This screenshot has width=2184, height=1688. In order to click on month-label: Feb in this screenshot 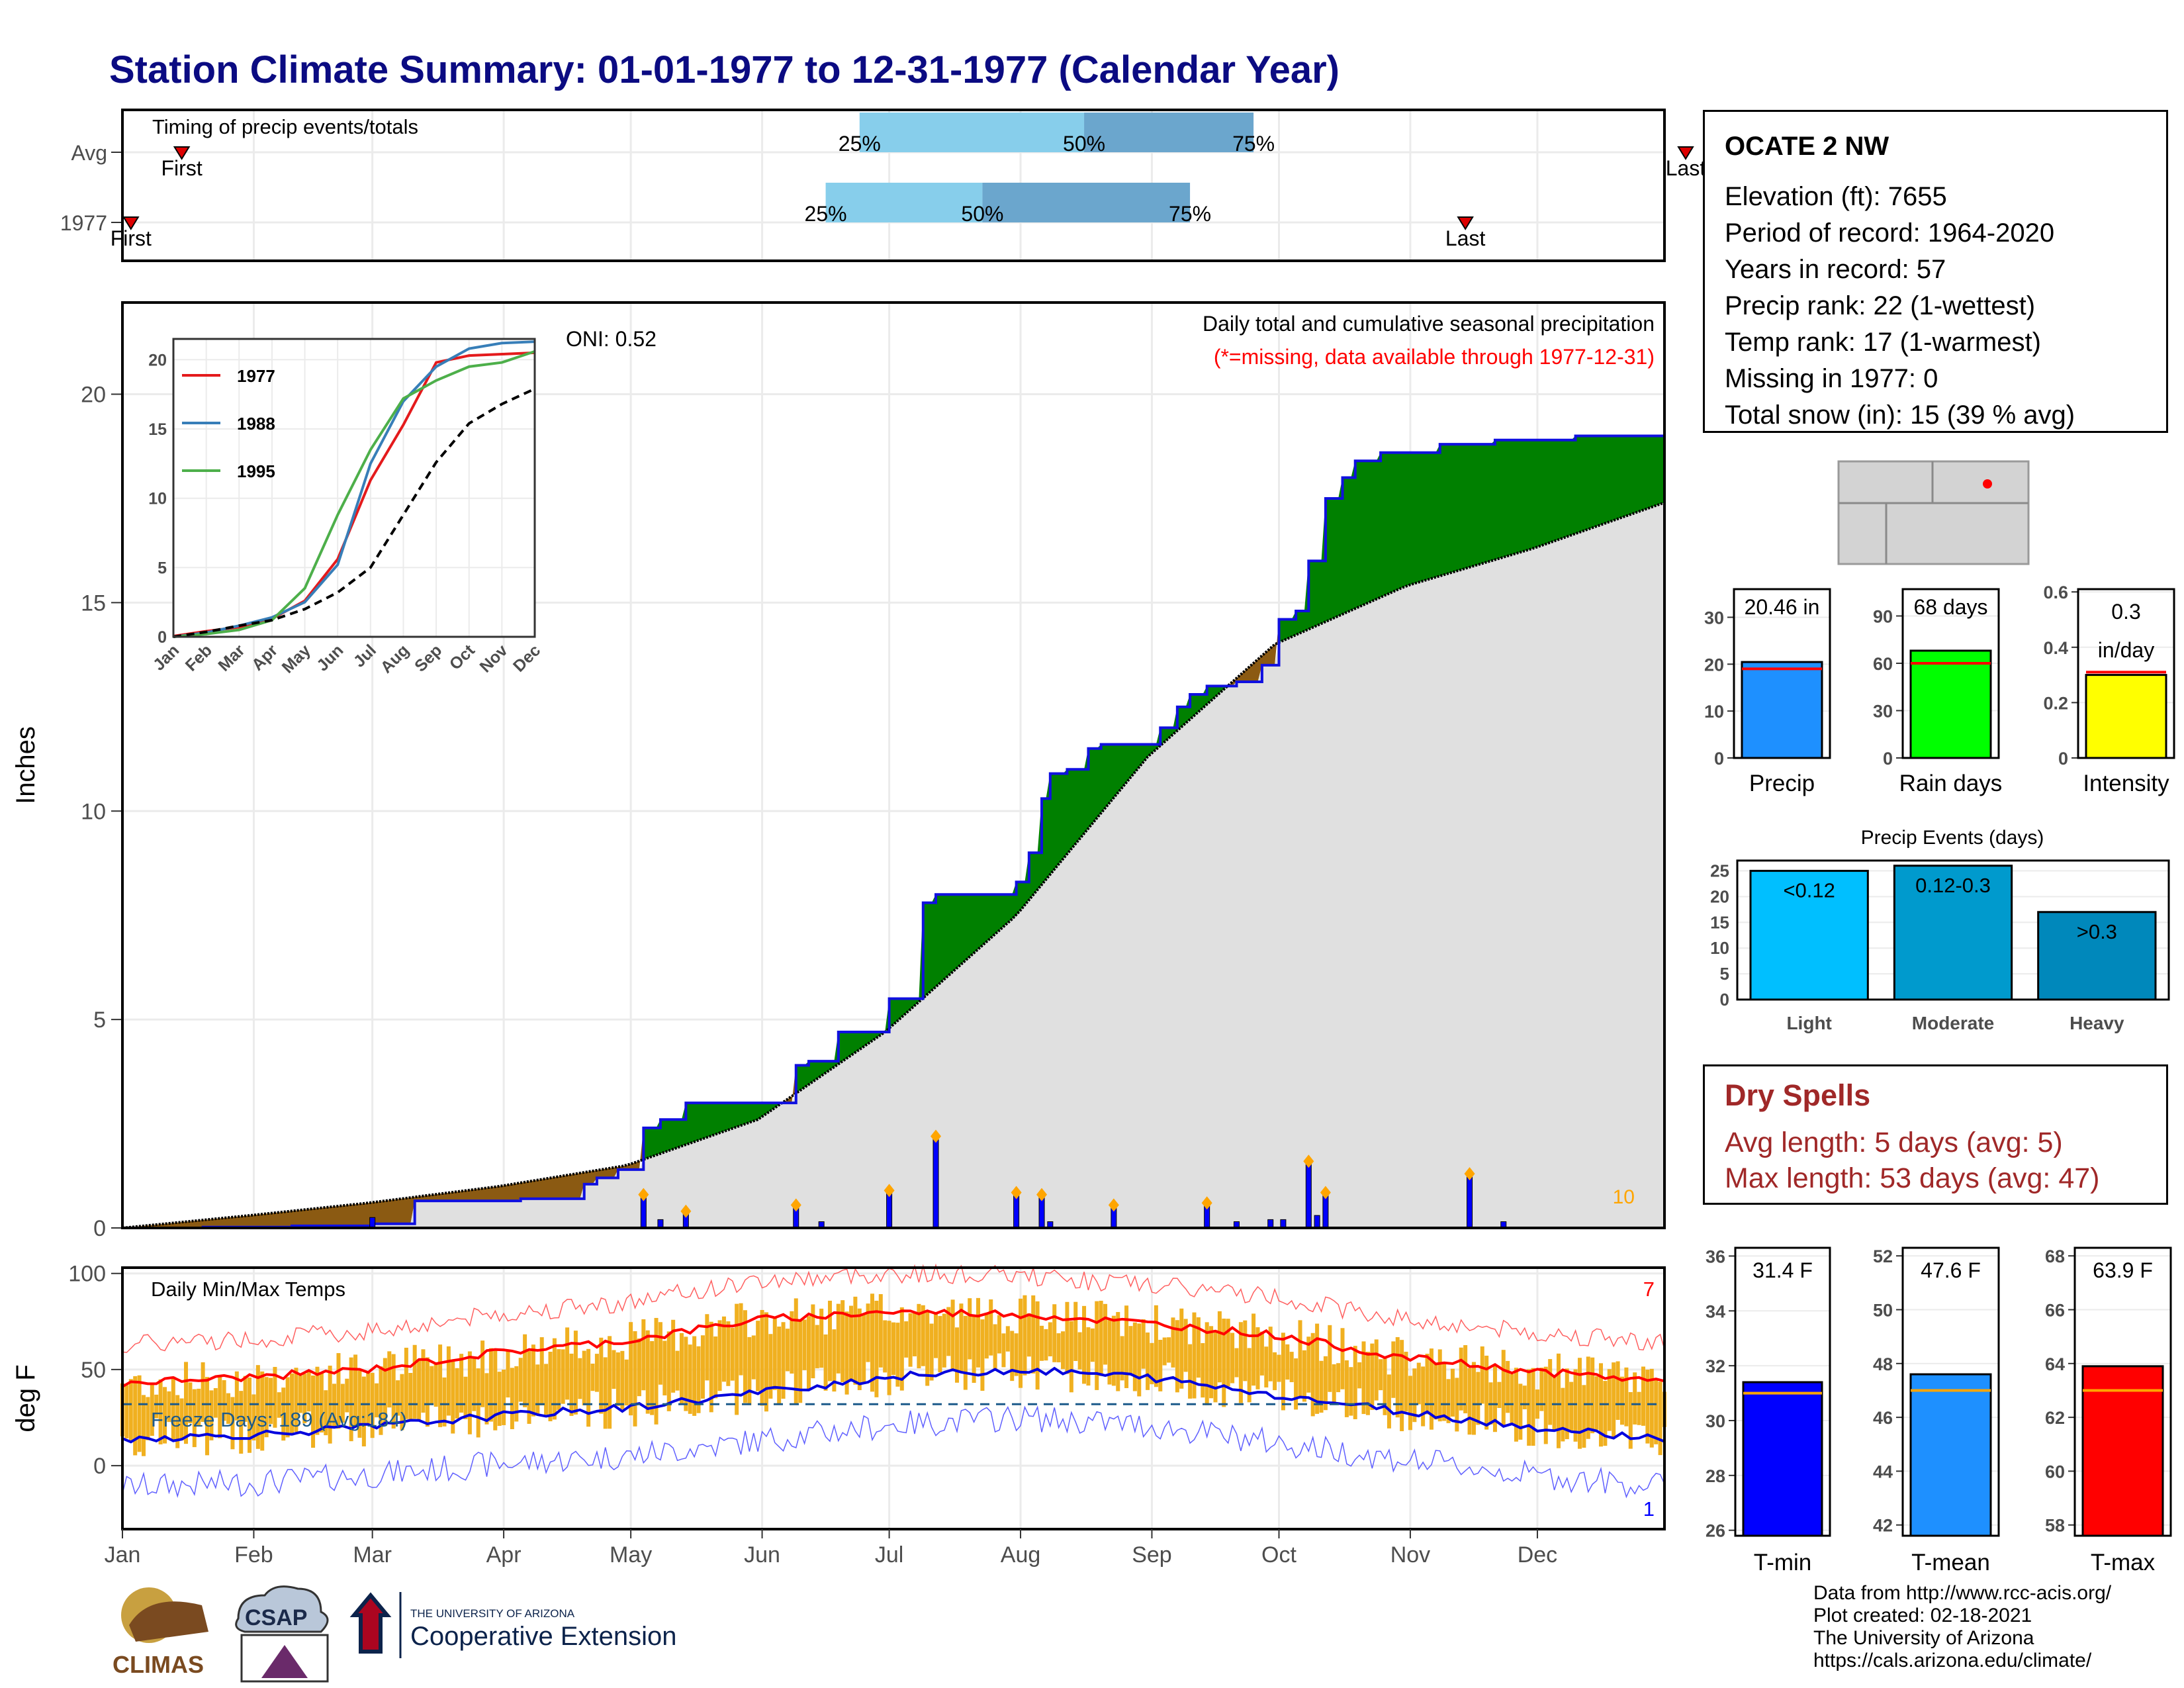, I will do `click(253, 1555)`.